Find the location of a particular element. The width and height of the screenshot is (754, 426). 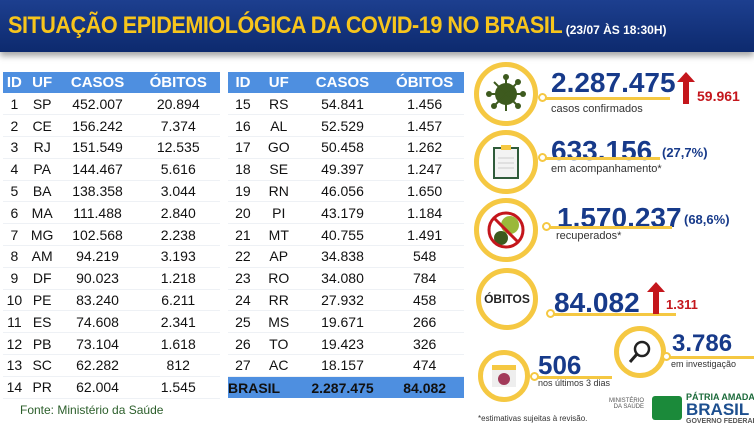

monitoring-pct: (27,7%) is located at coordinates (685, 152).